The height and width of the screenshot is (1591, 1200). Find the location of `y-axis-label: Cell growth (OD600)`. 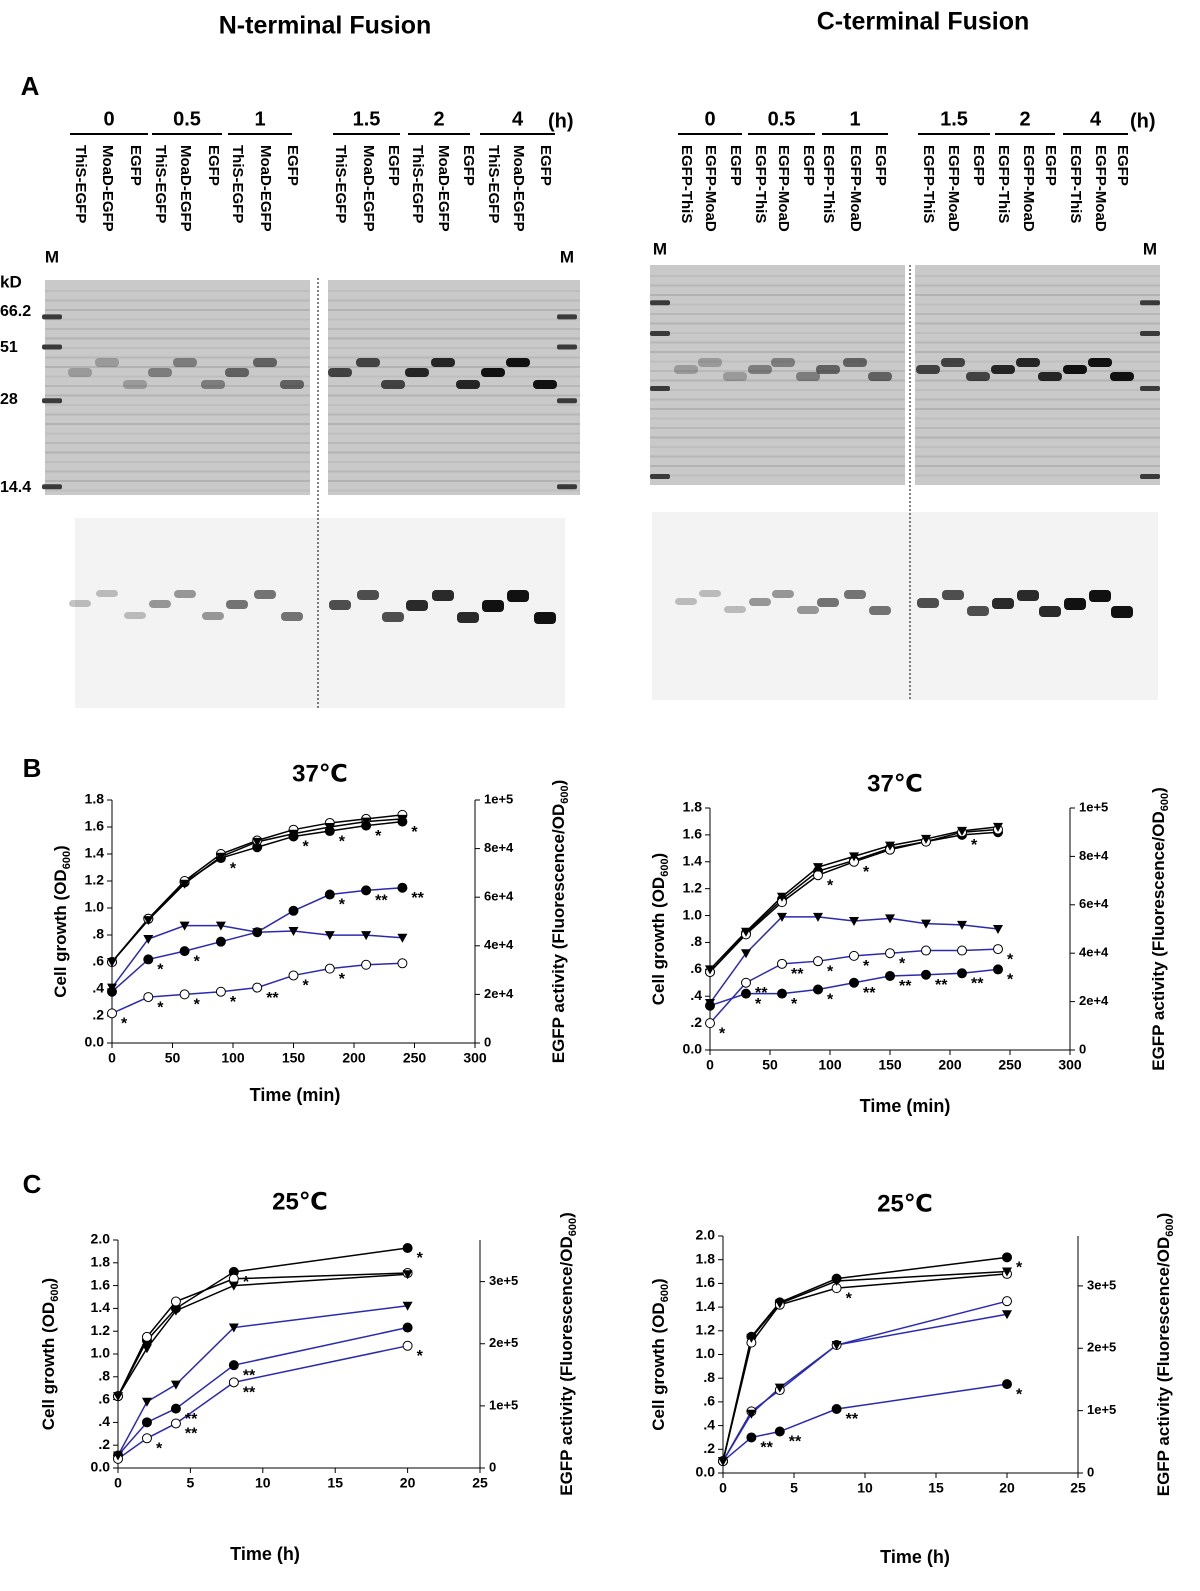

y-axis-label: Cell growth (OD600) is located at coordinates (49, 1354).